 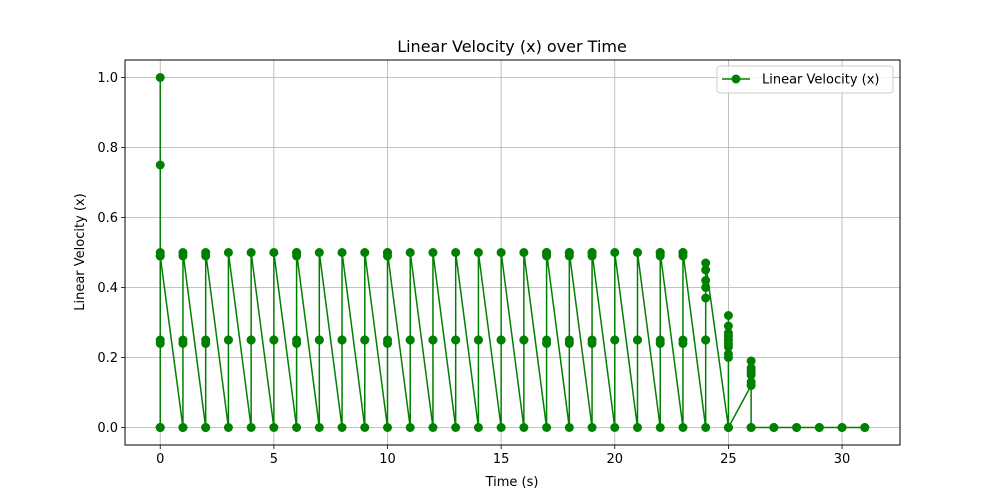 I want to click on x-tick-label: 10, so click(x=387, y=459).